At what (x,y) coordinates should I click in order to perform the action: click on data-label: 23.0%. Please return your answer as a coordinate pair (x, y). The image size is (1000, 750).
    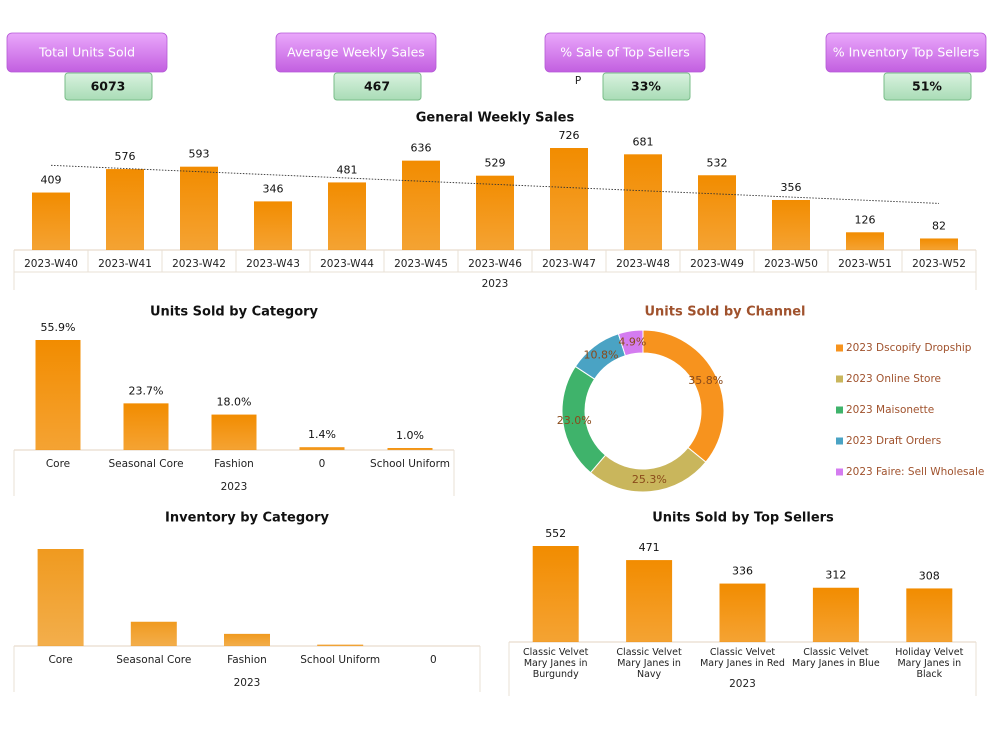
    Looking at the image, I should click on (574, 420).